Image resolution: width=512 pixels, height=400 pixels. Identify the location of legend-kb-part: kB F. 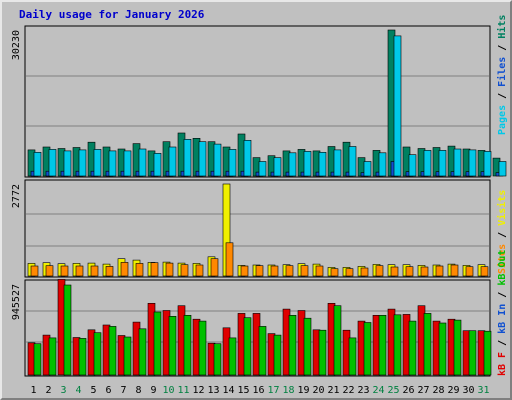
(502, 364).